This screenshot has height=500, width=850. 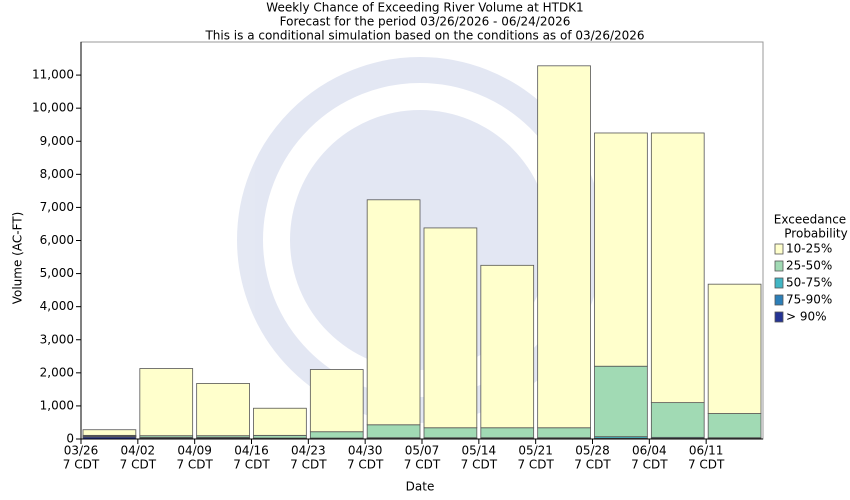 What do you see at coordinates (57, 405) in the screenshot?
I see `y-tick-label: 1,000` at bounding box center [57, 405].